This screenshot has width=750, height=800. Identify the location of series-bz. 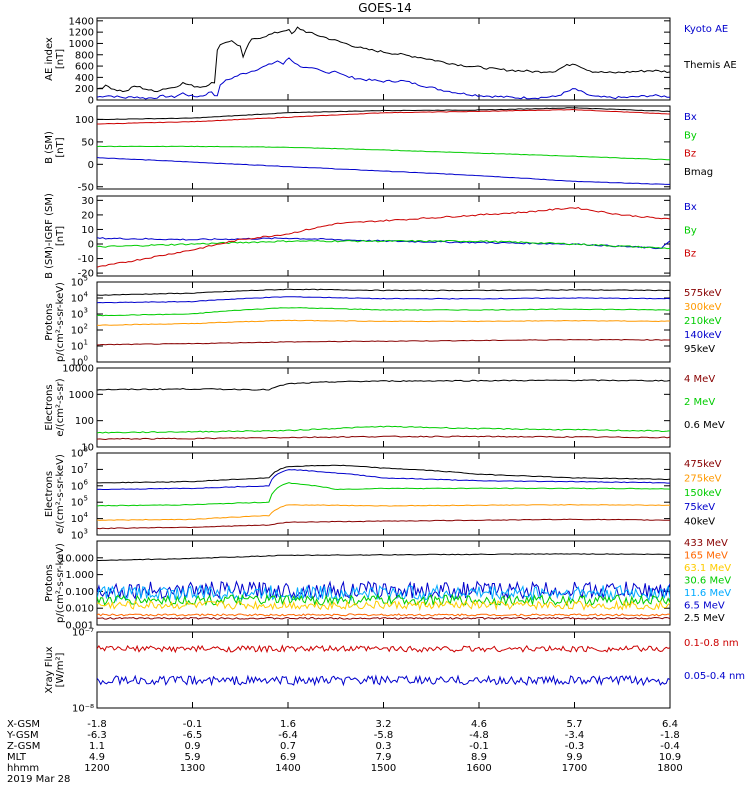
(383, 237).